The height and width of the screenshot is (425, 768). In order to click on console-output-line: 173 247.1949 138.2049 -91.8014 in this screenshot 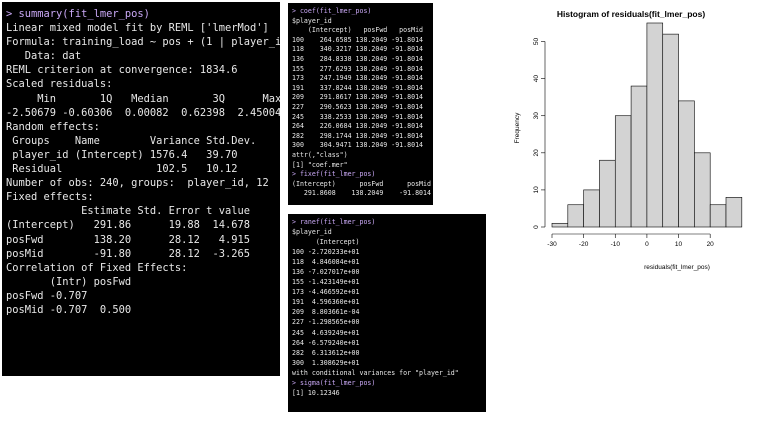, I will do `click(358, 78)`.